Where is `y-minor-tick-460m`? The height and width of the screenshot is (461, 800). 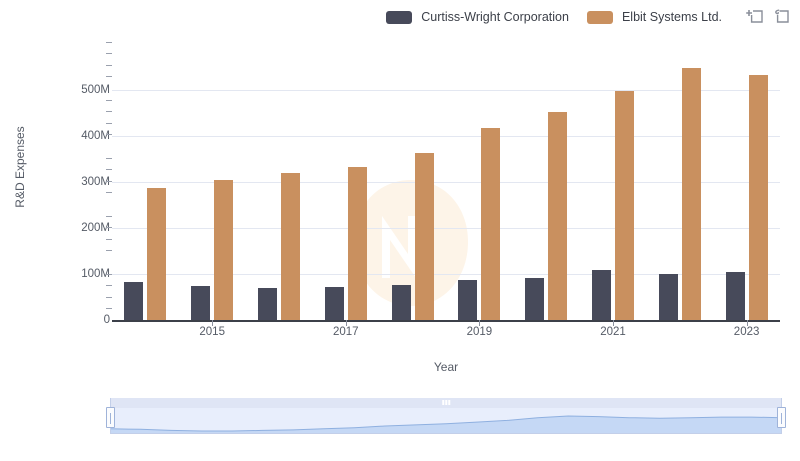 y-minor-tick-460m is located at coordinates (109, 54).